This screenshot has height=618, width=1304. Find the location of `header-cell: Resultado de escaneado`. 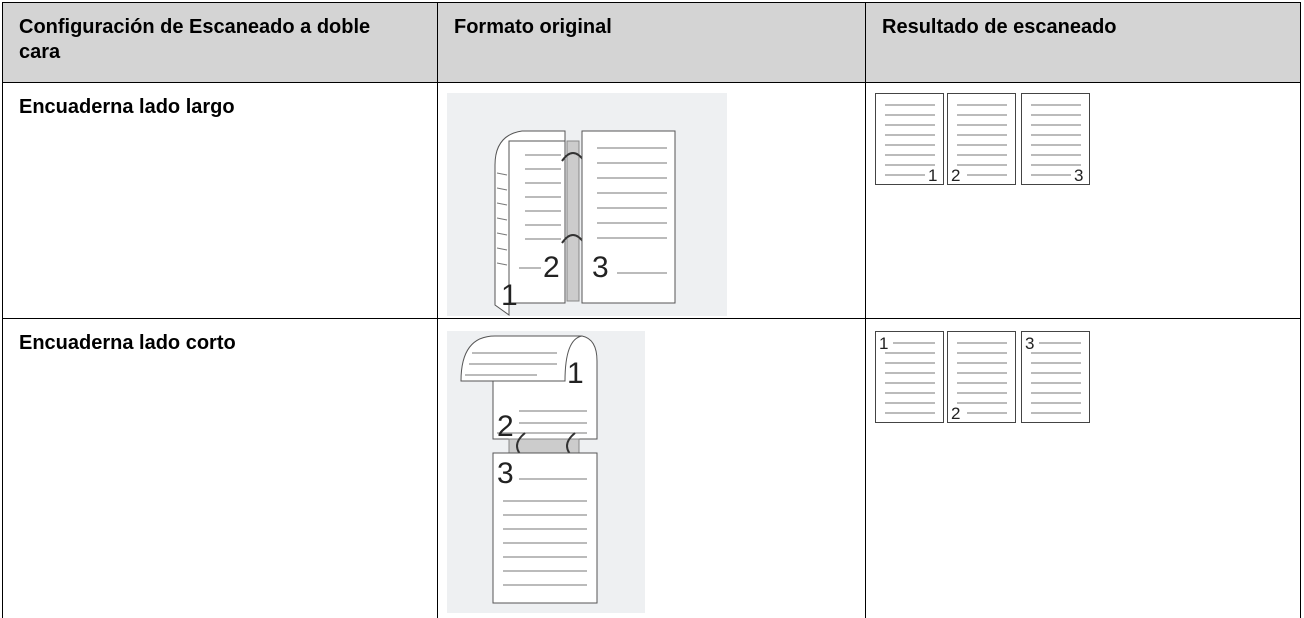

header-cell: Resultado de escaneado is located at coordinates (1083, 42).